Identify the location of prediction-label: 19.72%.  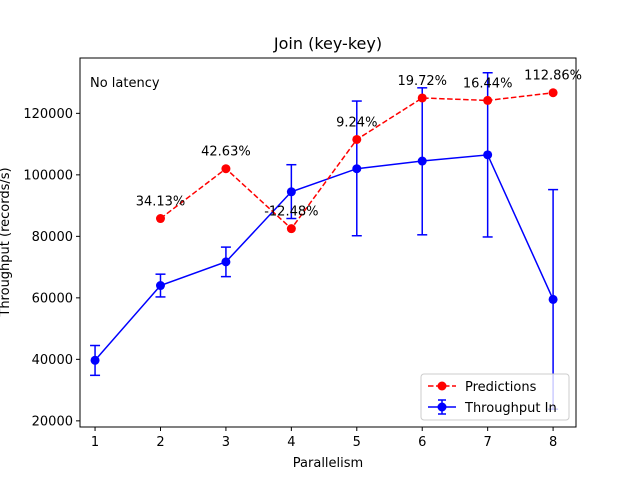
(422, 81).